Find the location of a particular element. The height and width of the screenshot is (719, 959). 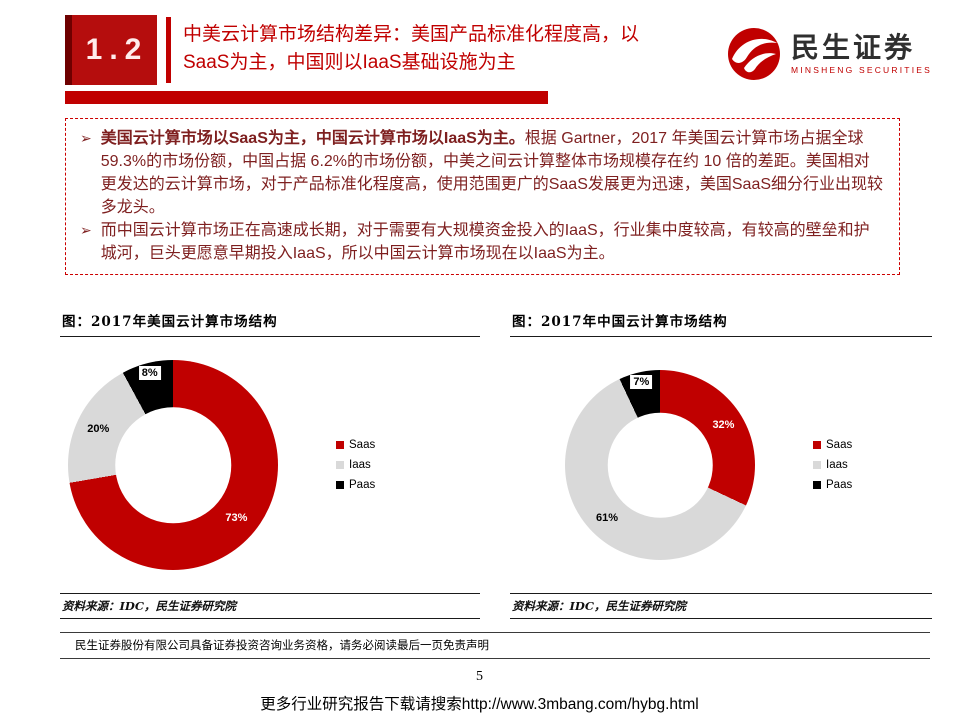

china-market-donut-chart: 32% 61% 7% is located at coordinates (660, 465).